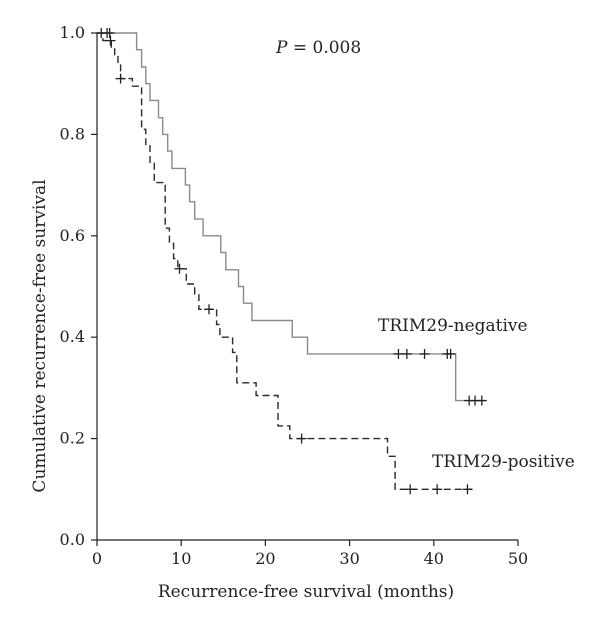 The height and width of the screenshot is (627, 600). I want to click on series-label-trim29-negative: TRIM29-negative, so click(453, 326).